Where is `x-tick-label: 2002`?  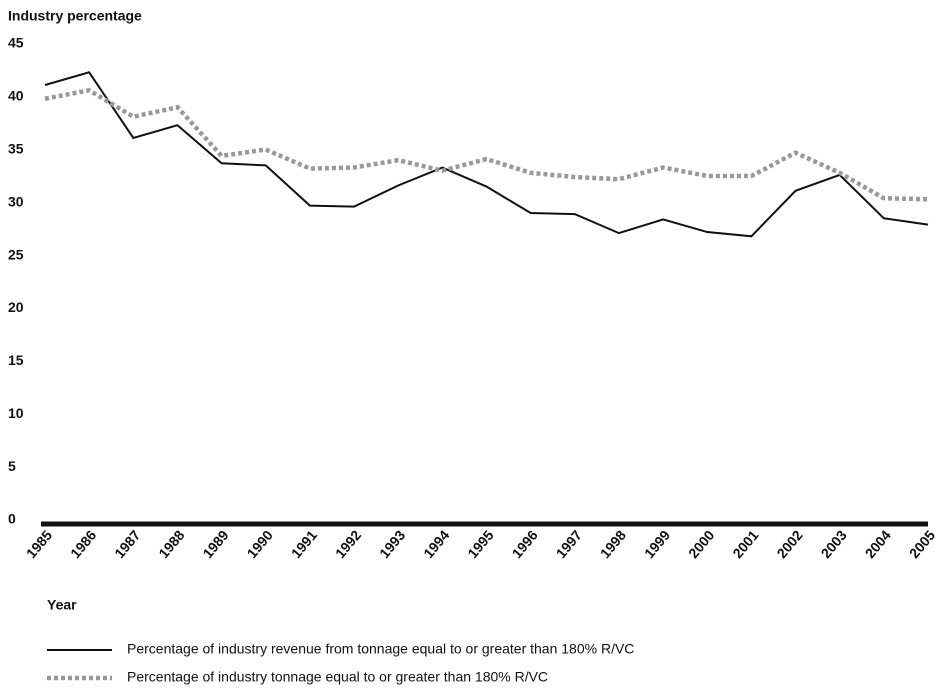
x-tick-label: 2002 is located at coordinates (789, 544).